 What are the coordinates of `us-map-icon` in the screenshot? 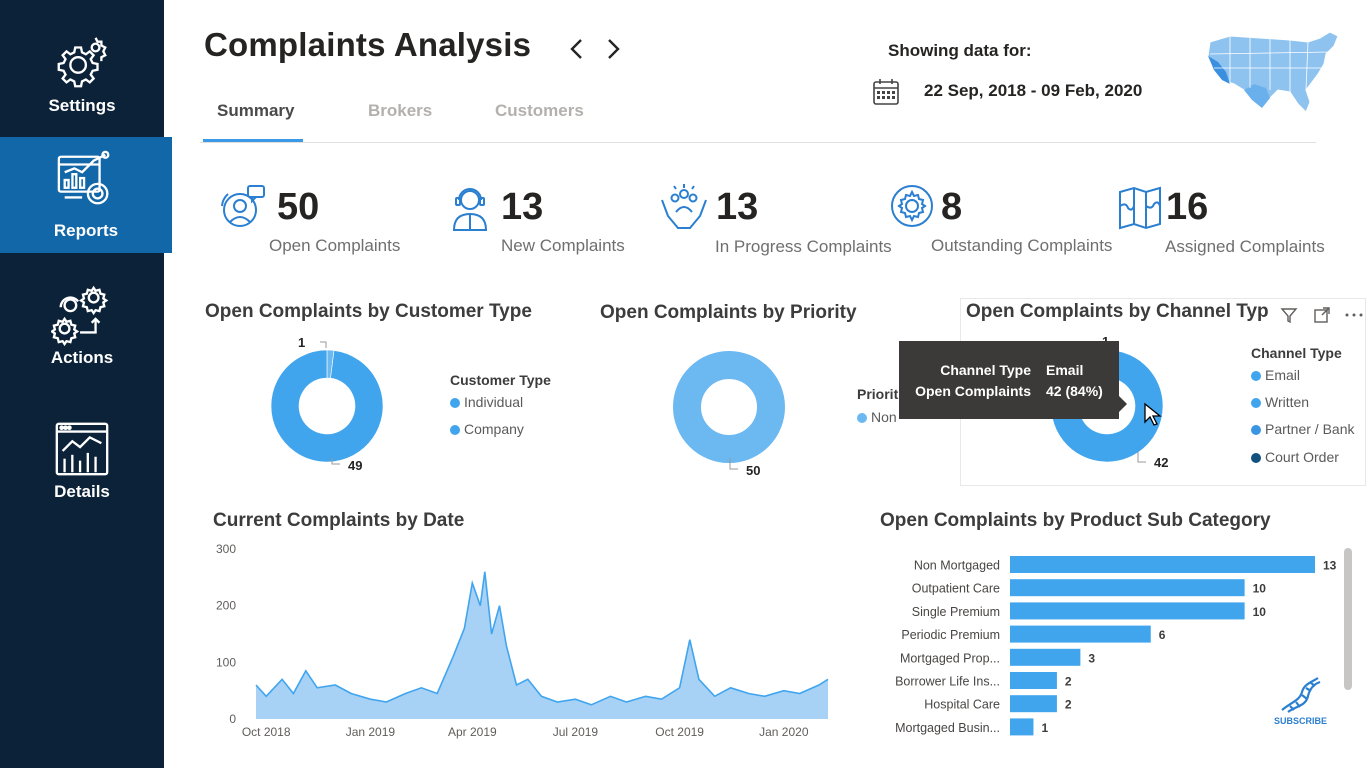 It's located at (1273, 74).